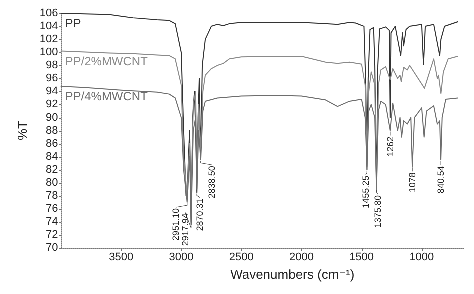 This screenshot has width=474, height=294. What do you see at coordinates (52, 92) in the screenshot?
I see `y-tick-label: 94` at bounding box center [52, 92].